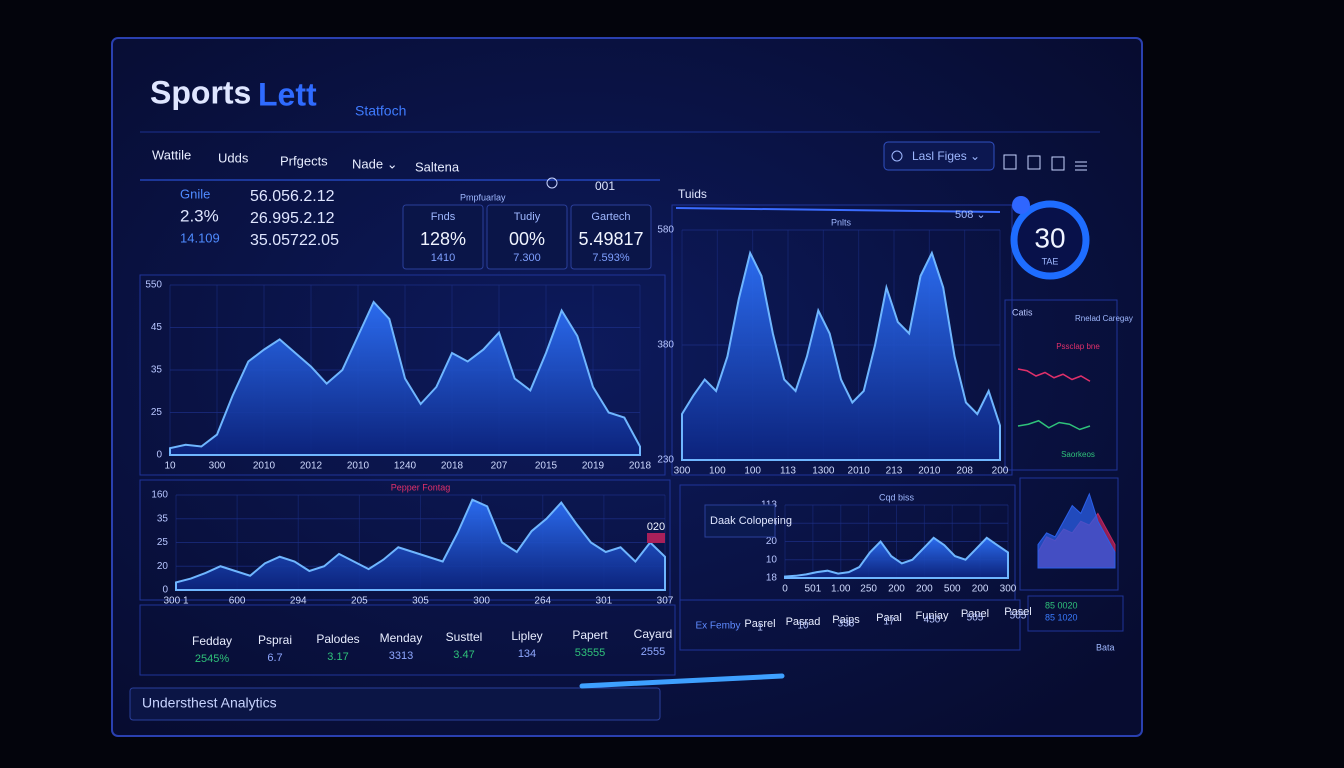  Describe the element at coordinates (640, 466) in the screenshot. I see `x-tick-label: 2018` at that location.